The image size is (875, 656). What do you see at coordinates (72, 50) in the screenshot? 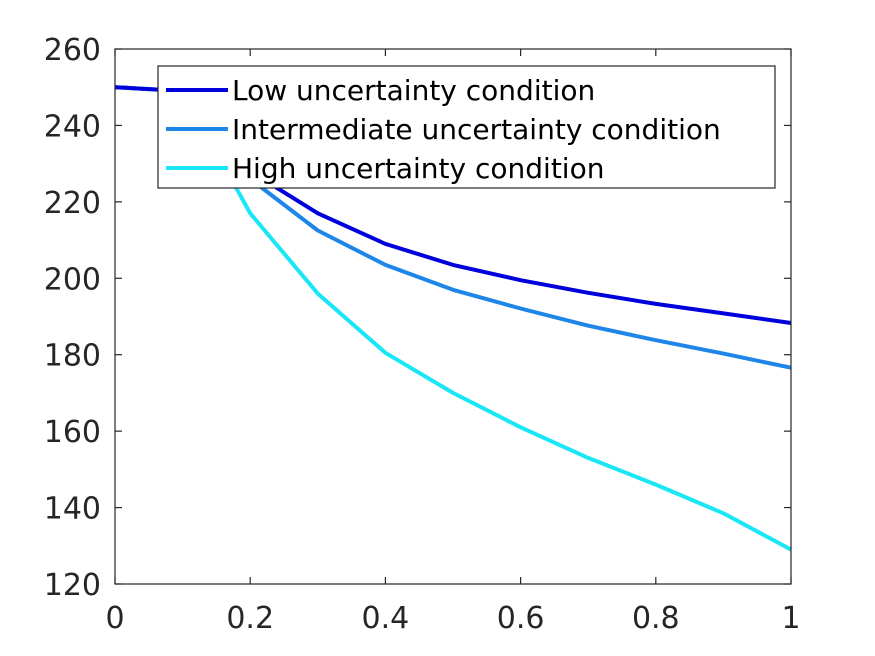
I see `y-tick-label: 260` at bounding box center [72, 50].